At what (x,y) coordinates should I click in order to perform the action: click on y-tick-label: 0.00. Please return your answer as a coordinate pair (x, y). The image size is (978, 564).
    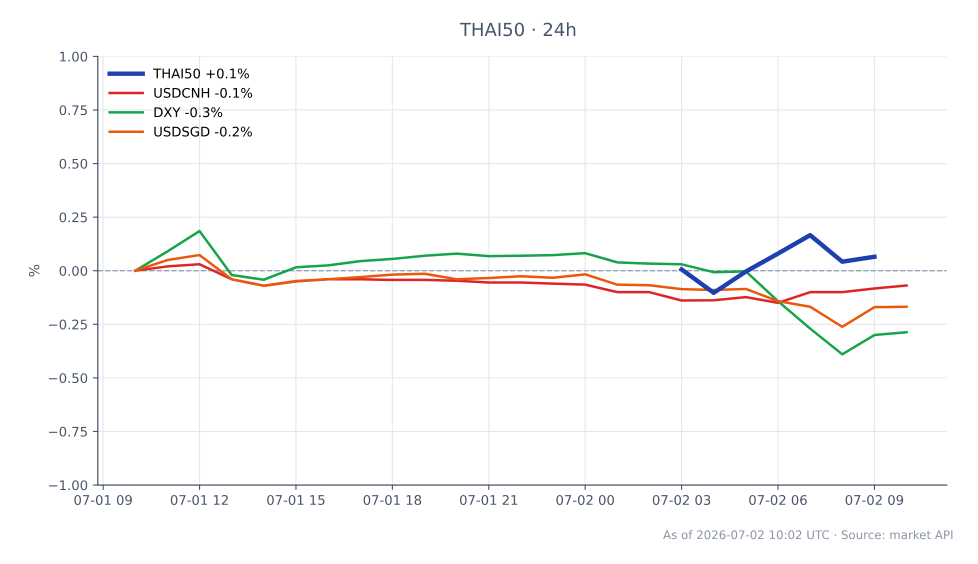
    Looking at the image, I should click on (74, 271).